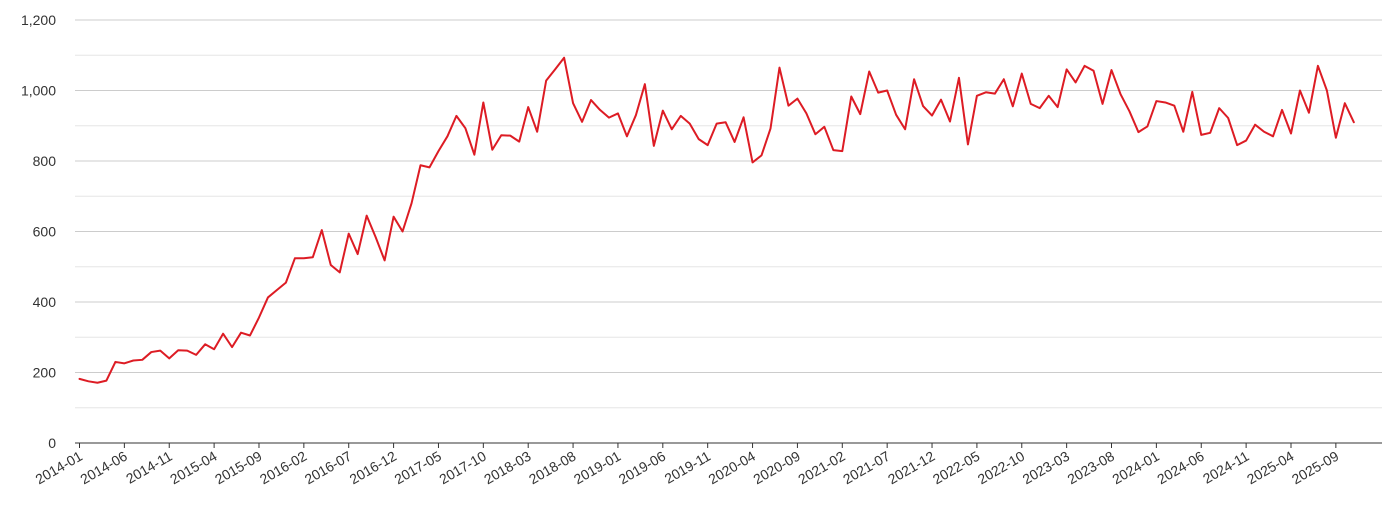  What do you see at coordinates (45, 161) in the screenshot?
I see `y-tick-label: 800` at bounding box center [45, 161].